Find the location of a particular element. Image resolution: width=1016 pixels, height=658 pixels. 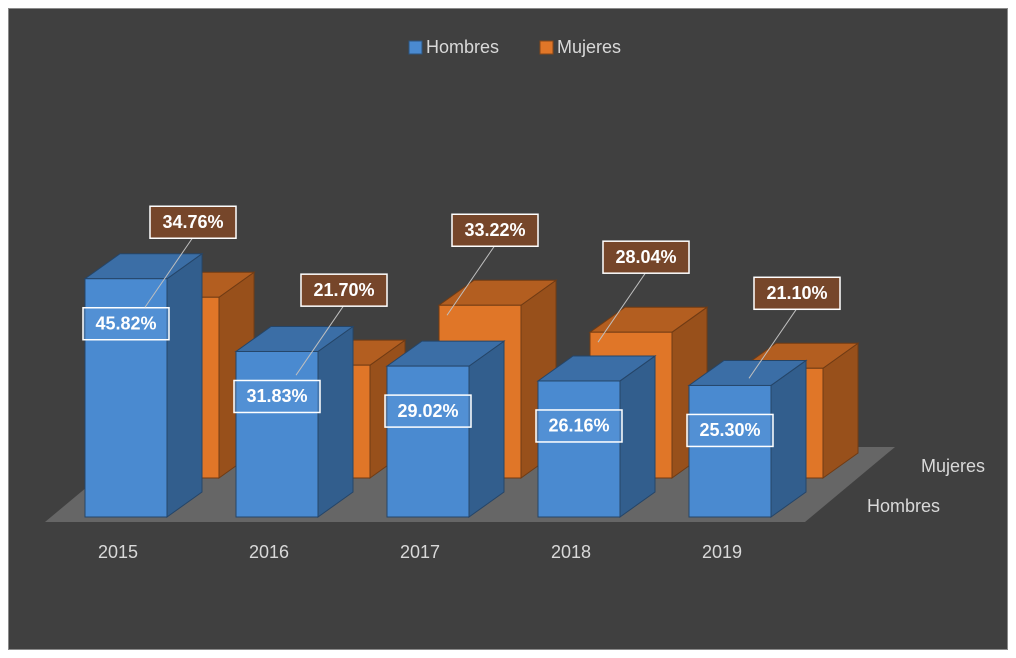

data-label: 33.22% is located at coordinates (494, 230).